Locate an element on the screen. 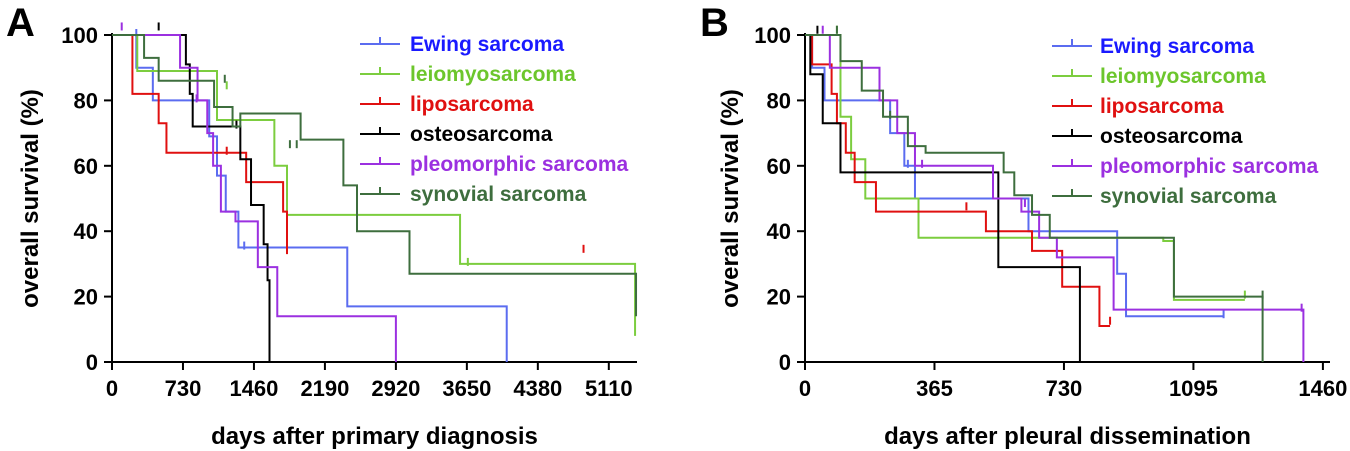 The image size is (1350, 451). panel-a-series-osteosarcoma-curve is located at coordinates (191, 198).